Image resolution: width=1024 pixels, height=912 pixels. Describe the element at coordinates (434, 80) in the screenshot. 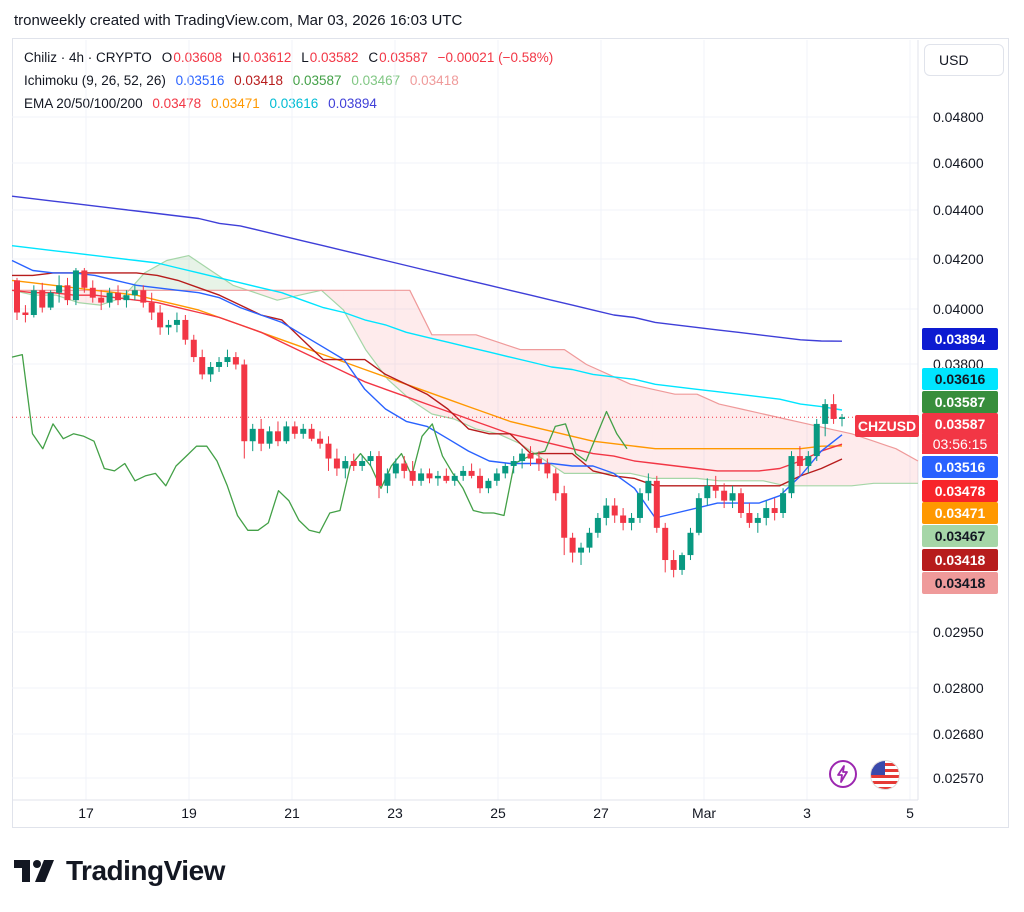

I see `ichimoku-span-b-value: 0.03418` at that location.